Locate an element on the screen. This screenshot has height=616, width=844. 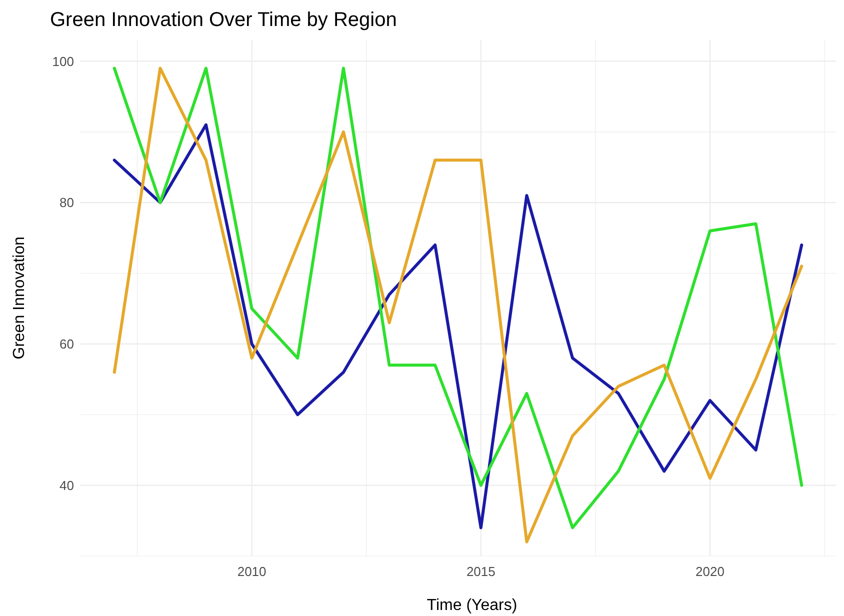
y-axis-title: Green Innovation is located at coordinates (19, 298).